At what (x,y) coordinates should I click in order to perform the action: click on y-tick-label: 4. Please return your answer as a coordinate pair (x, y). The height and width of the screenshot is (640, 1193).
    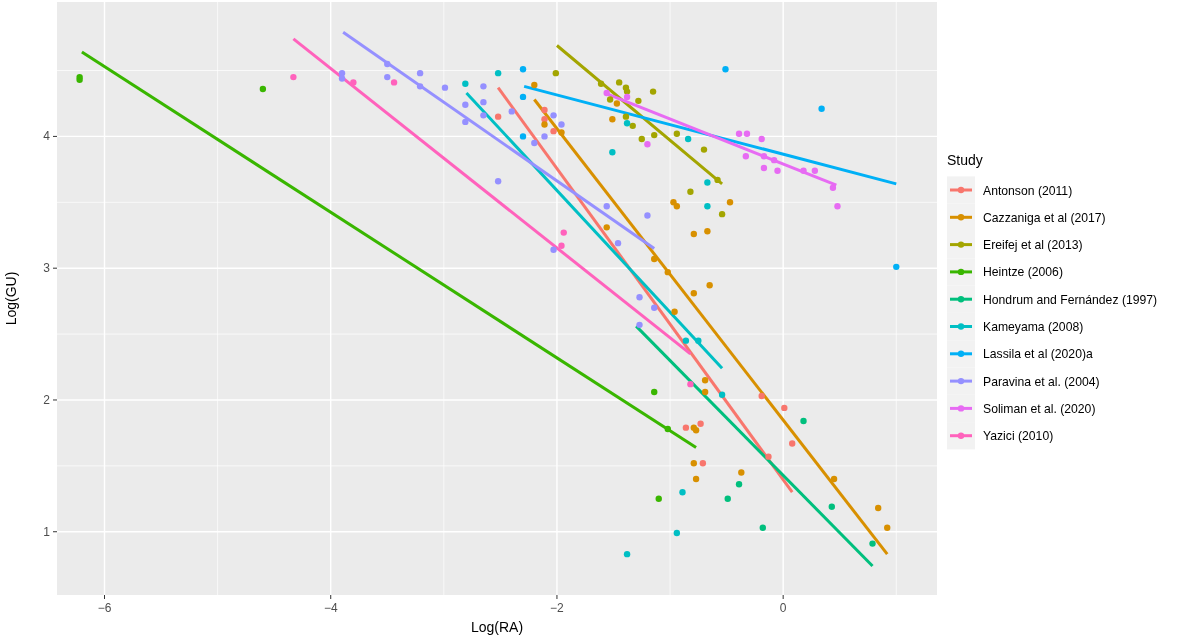
    Looking at the image, I should click on (47, 136).